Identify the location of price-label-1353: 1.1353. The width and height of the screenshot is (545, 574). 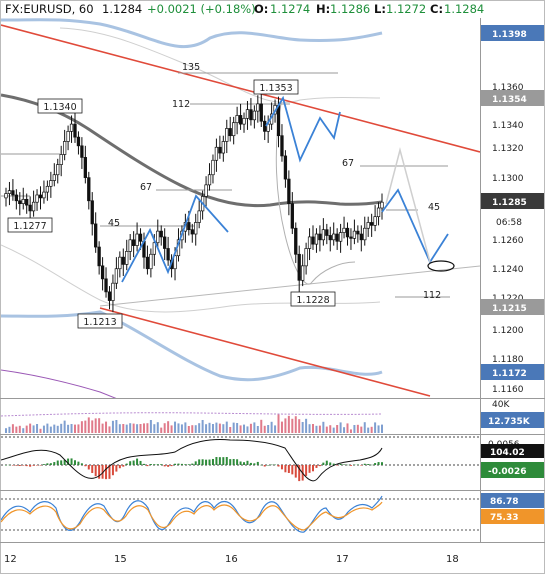
(276, 87).